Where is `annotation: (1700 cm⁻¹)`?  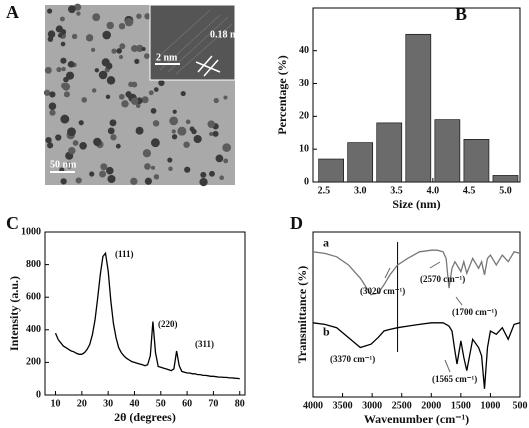
annotation: (1700 cm⁻¹) is located at coordinates (474, 312).